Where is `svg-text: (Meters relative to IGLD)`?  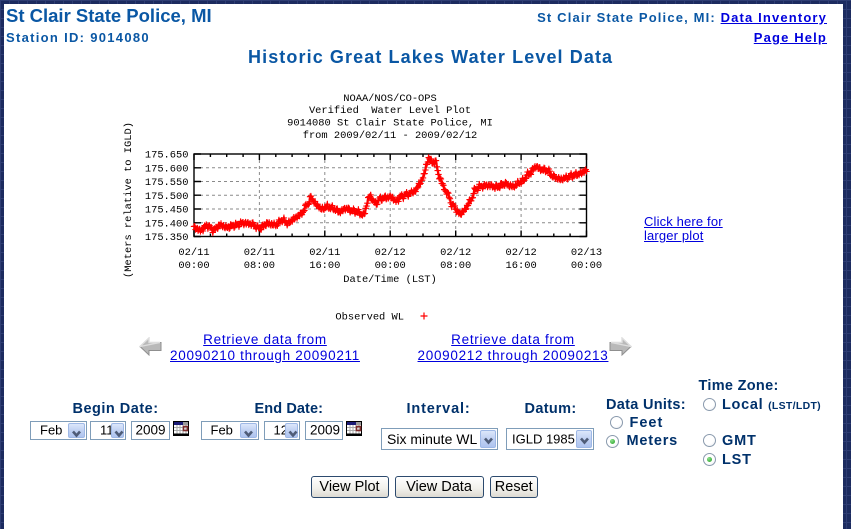
svg-text: (Meters relative to IGLD) is located at coordinates (129, 200).